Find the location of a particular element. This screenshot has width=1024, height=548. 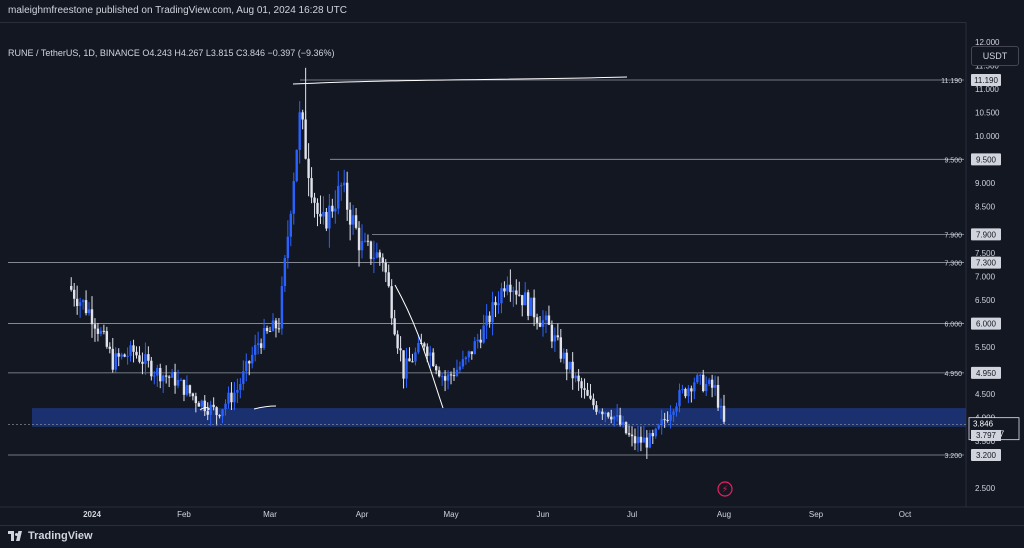

y-tick-label: 7.500 is located at coordinates (985, 253).